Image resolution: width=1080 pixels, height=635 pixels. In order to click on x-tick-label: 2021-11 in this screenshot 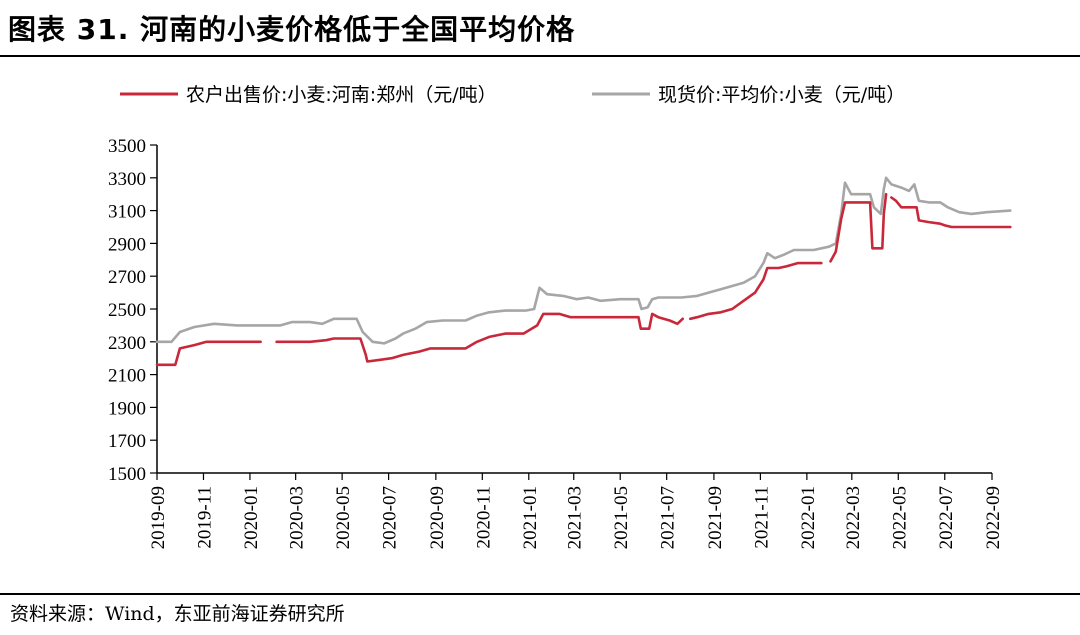, I will do `click(761, 517)`.